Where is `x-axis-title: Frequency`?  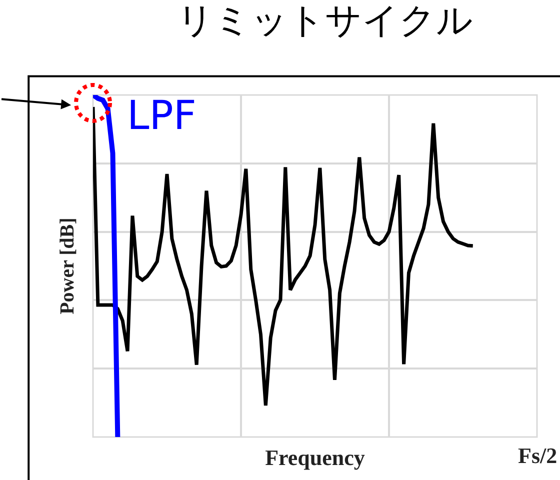 x-axis-title: Frequency is located at coordinates (315, 457).